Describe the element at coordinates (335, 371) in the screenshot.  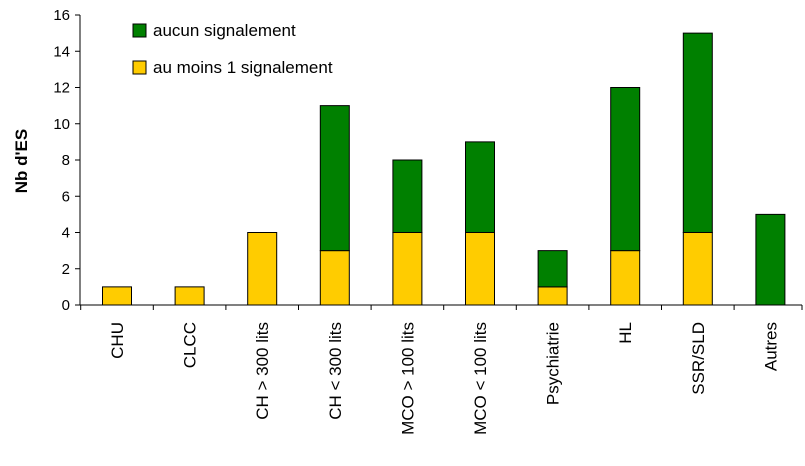
I see `x-category-label: CH < 300 lits` at that location.